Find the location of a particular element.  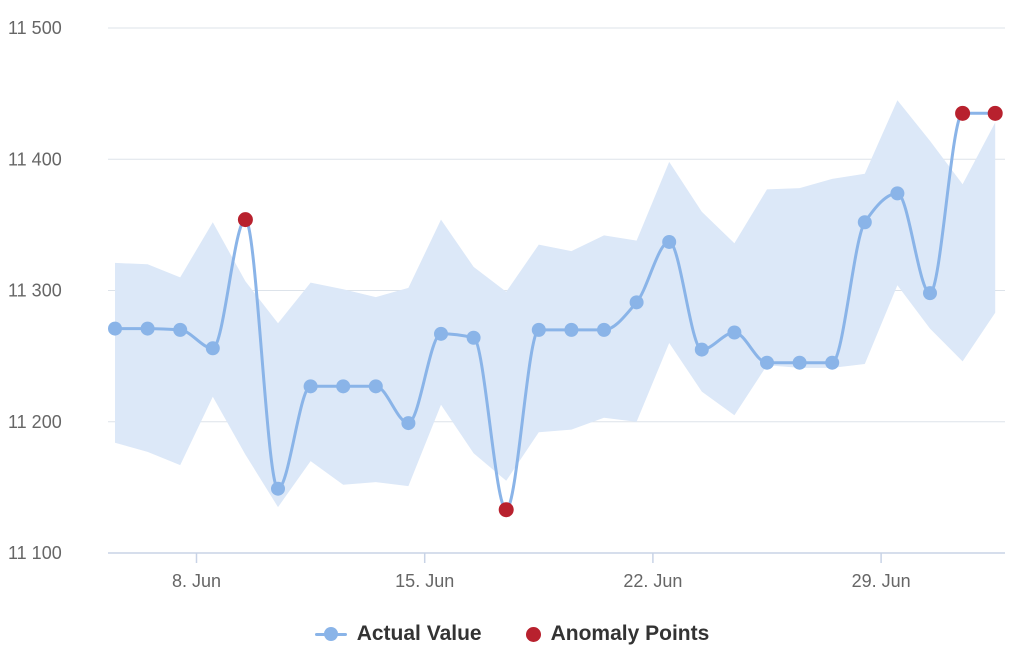

line-marker-icon is located at coordinates (330, 634).